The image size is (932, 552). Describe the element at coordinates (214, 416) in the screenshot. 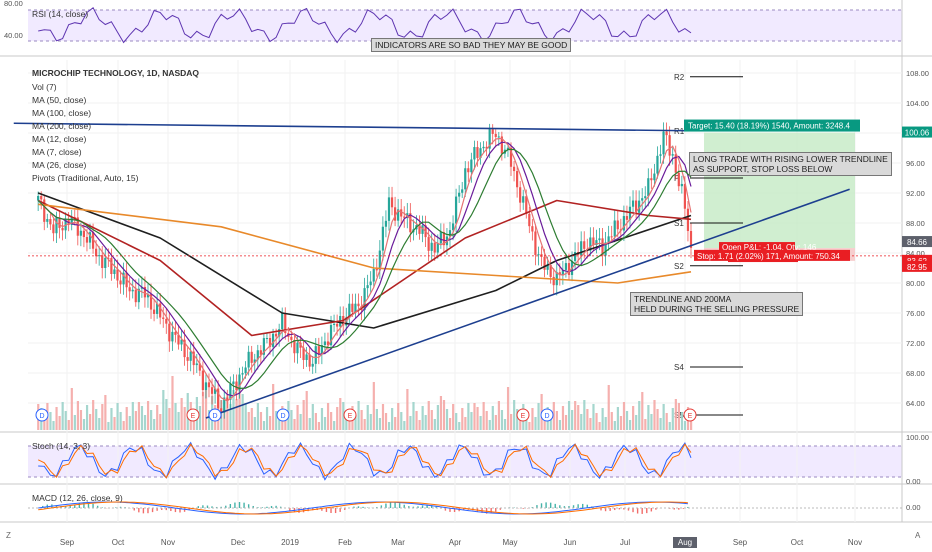

I see `dividend-marker-label: D` at that location.